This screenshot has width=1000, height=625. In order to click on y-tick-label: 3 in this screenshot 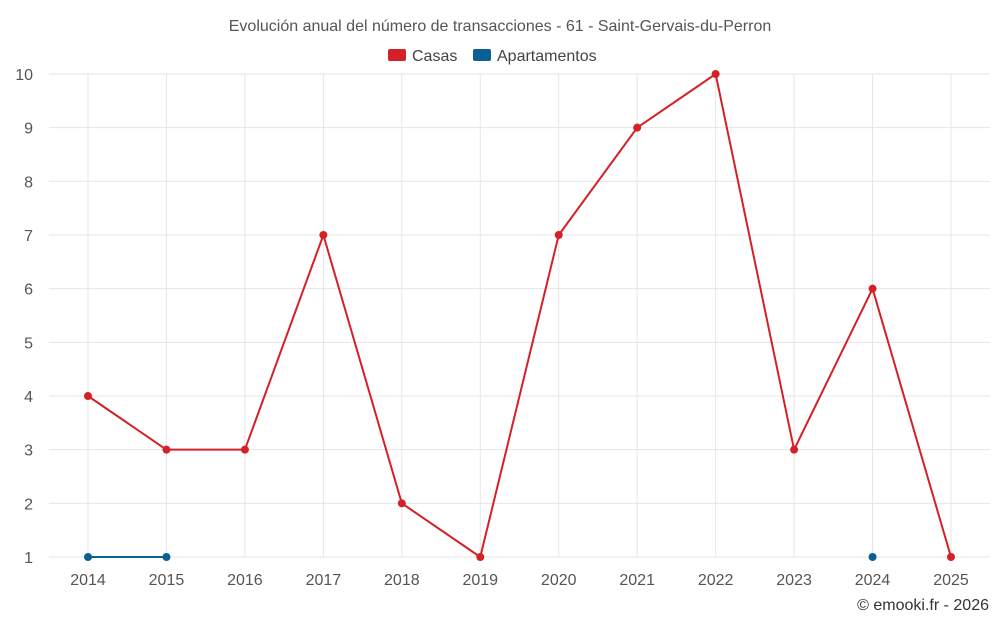, I will do `click(28, 451)`.